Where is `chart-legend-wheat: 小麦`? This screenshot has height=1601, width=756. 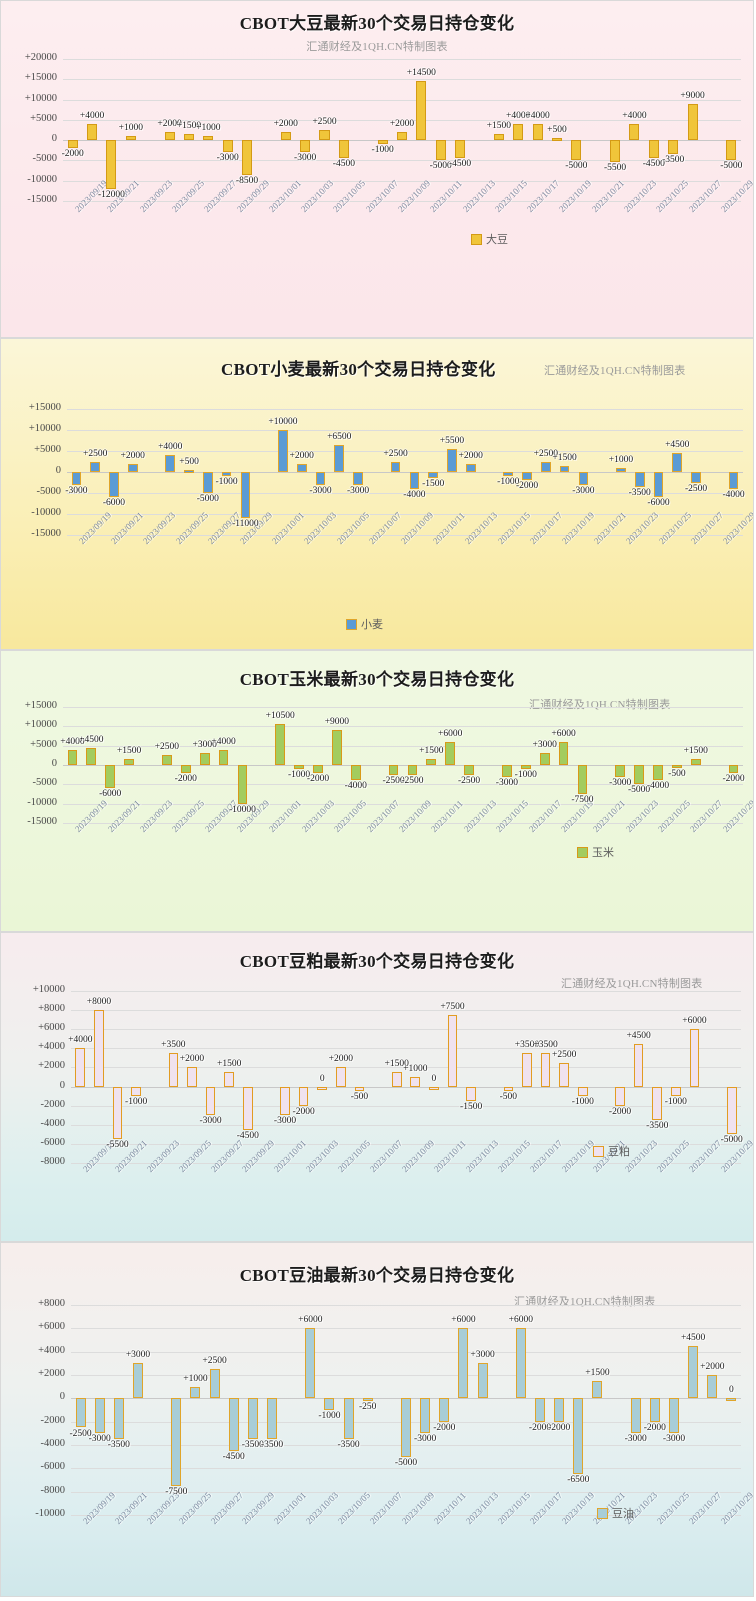
chart-legend-wheat: 小麦 is located at coordinates (364, 624).